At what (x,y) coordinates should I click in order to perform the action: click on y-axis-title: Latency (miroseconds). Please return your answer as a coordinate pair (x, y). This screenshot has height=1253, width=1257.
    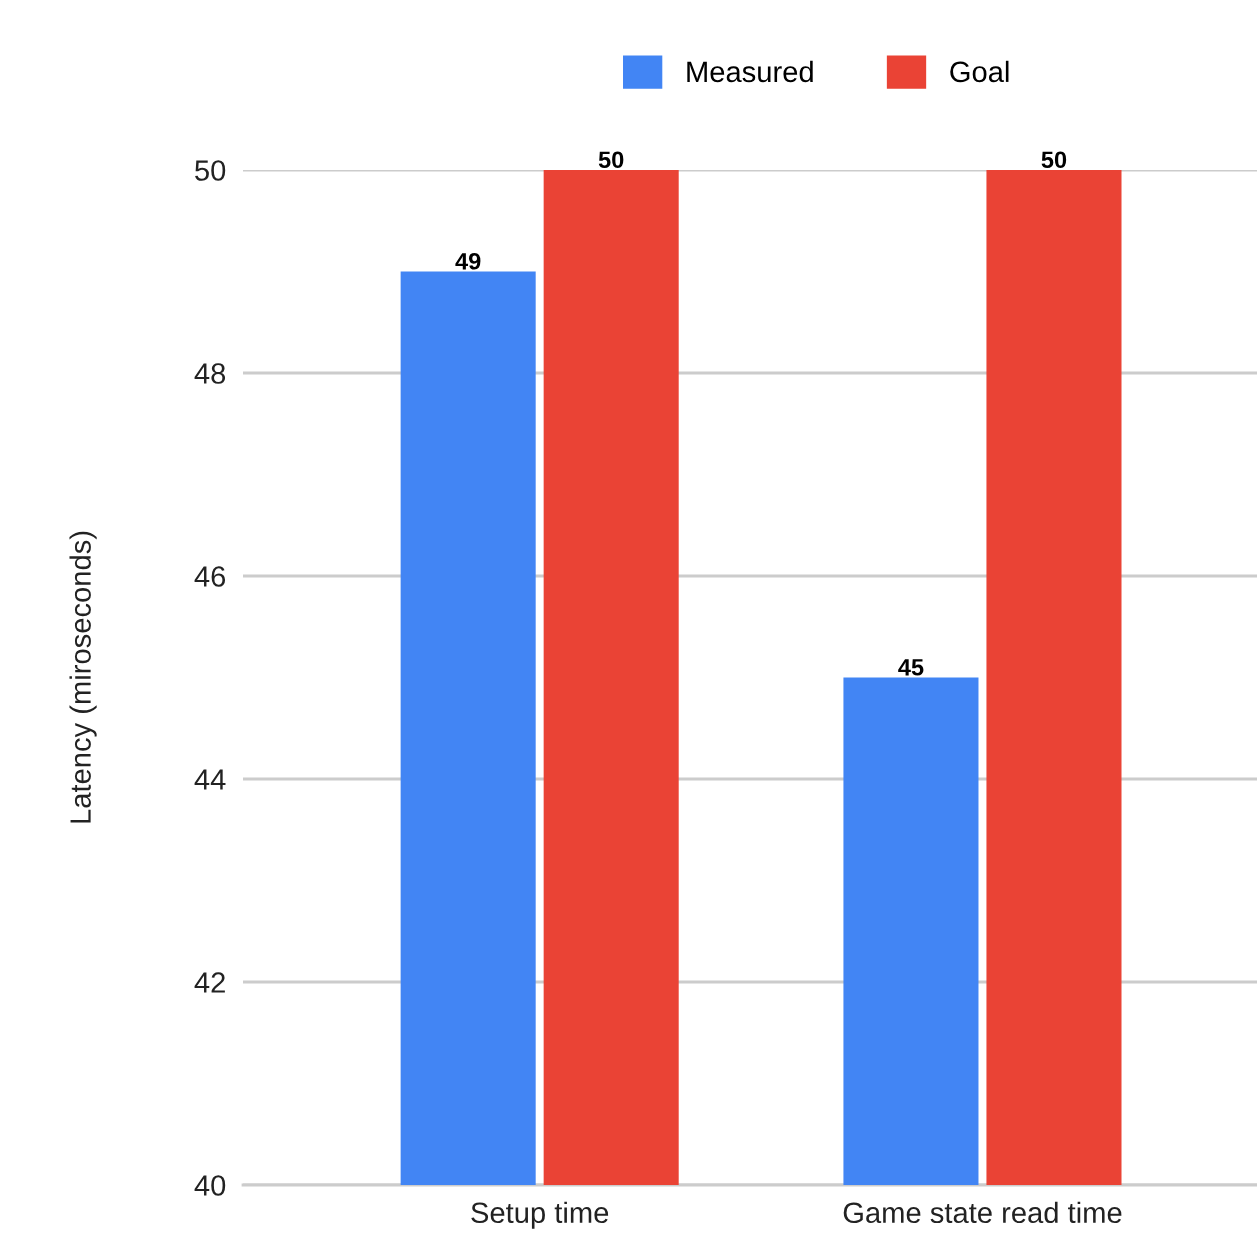
    Looking at the image, I should click on (83, 677).